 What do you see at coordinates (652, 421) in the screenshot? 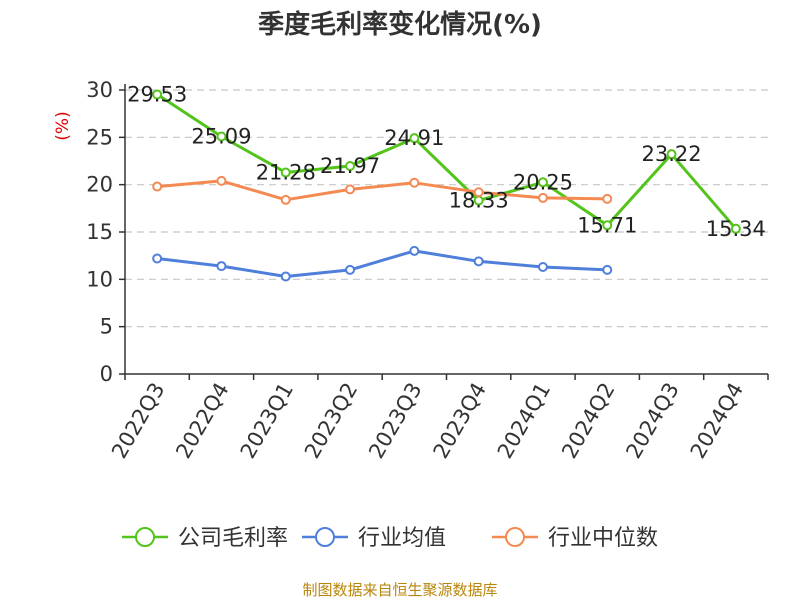
I see `x-tick-label: 2024Q3` at bounding box center [652, 421].